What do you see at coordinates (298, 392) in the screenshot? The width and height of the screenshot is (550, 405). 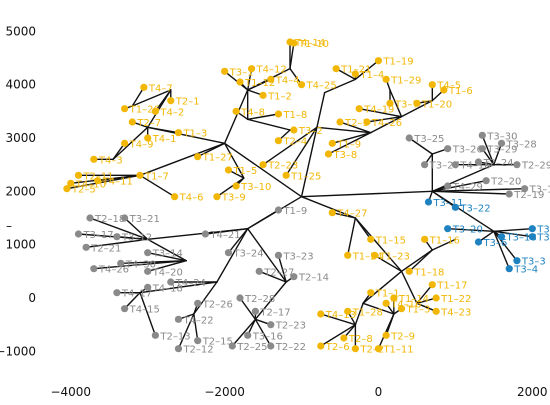 I see `x-axis-ticks: −4000 −2000 0 2000` at bounding box center [298, 392].